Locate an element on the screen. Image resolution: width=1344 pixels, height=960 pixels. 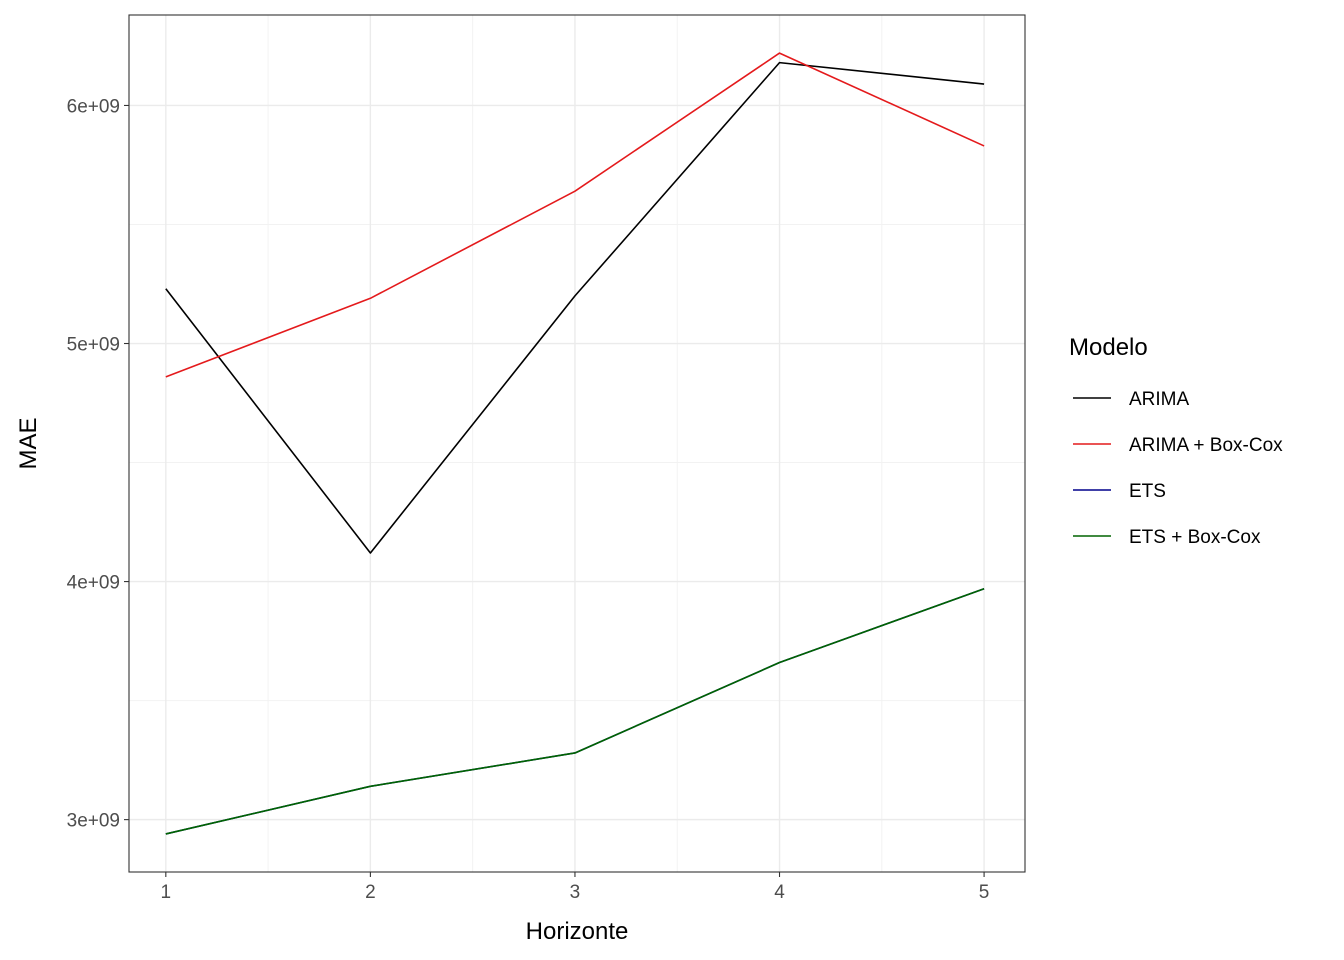
x-tick-label: 1 is located at coordinates (166, 892).